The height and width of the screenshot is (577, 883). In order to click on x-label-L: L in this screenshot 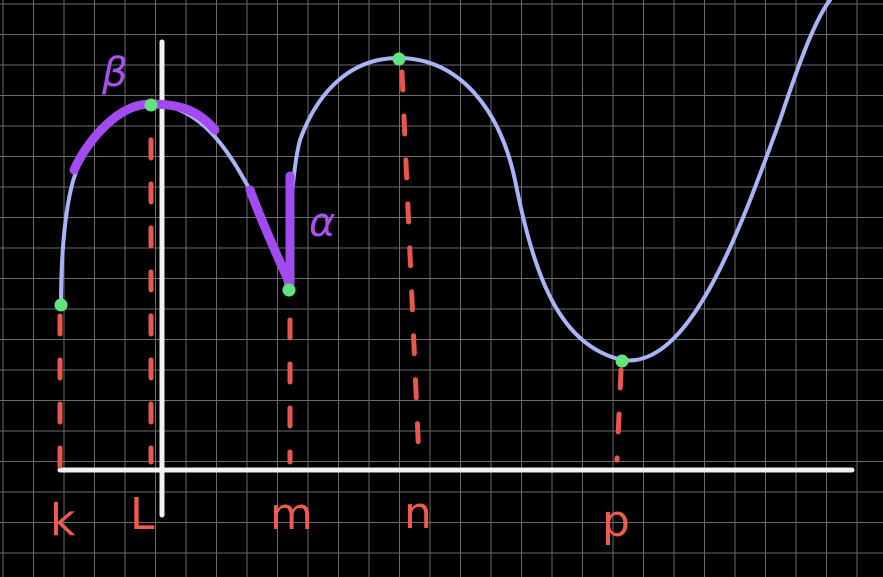, I will do `click(142, 514)`.